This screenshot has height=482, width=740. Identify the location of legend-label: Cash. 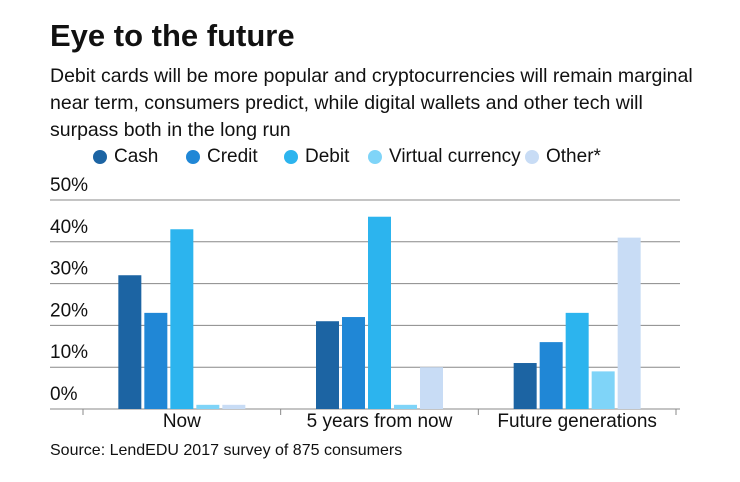
(136, 156).